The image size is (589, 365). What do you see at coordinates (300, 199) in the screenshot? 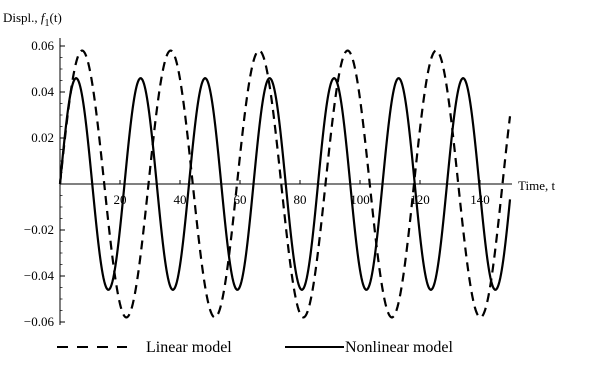
I see `x-tick-label: 80` at bounding box center [300, 199].